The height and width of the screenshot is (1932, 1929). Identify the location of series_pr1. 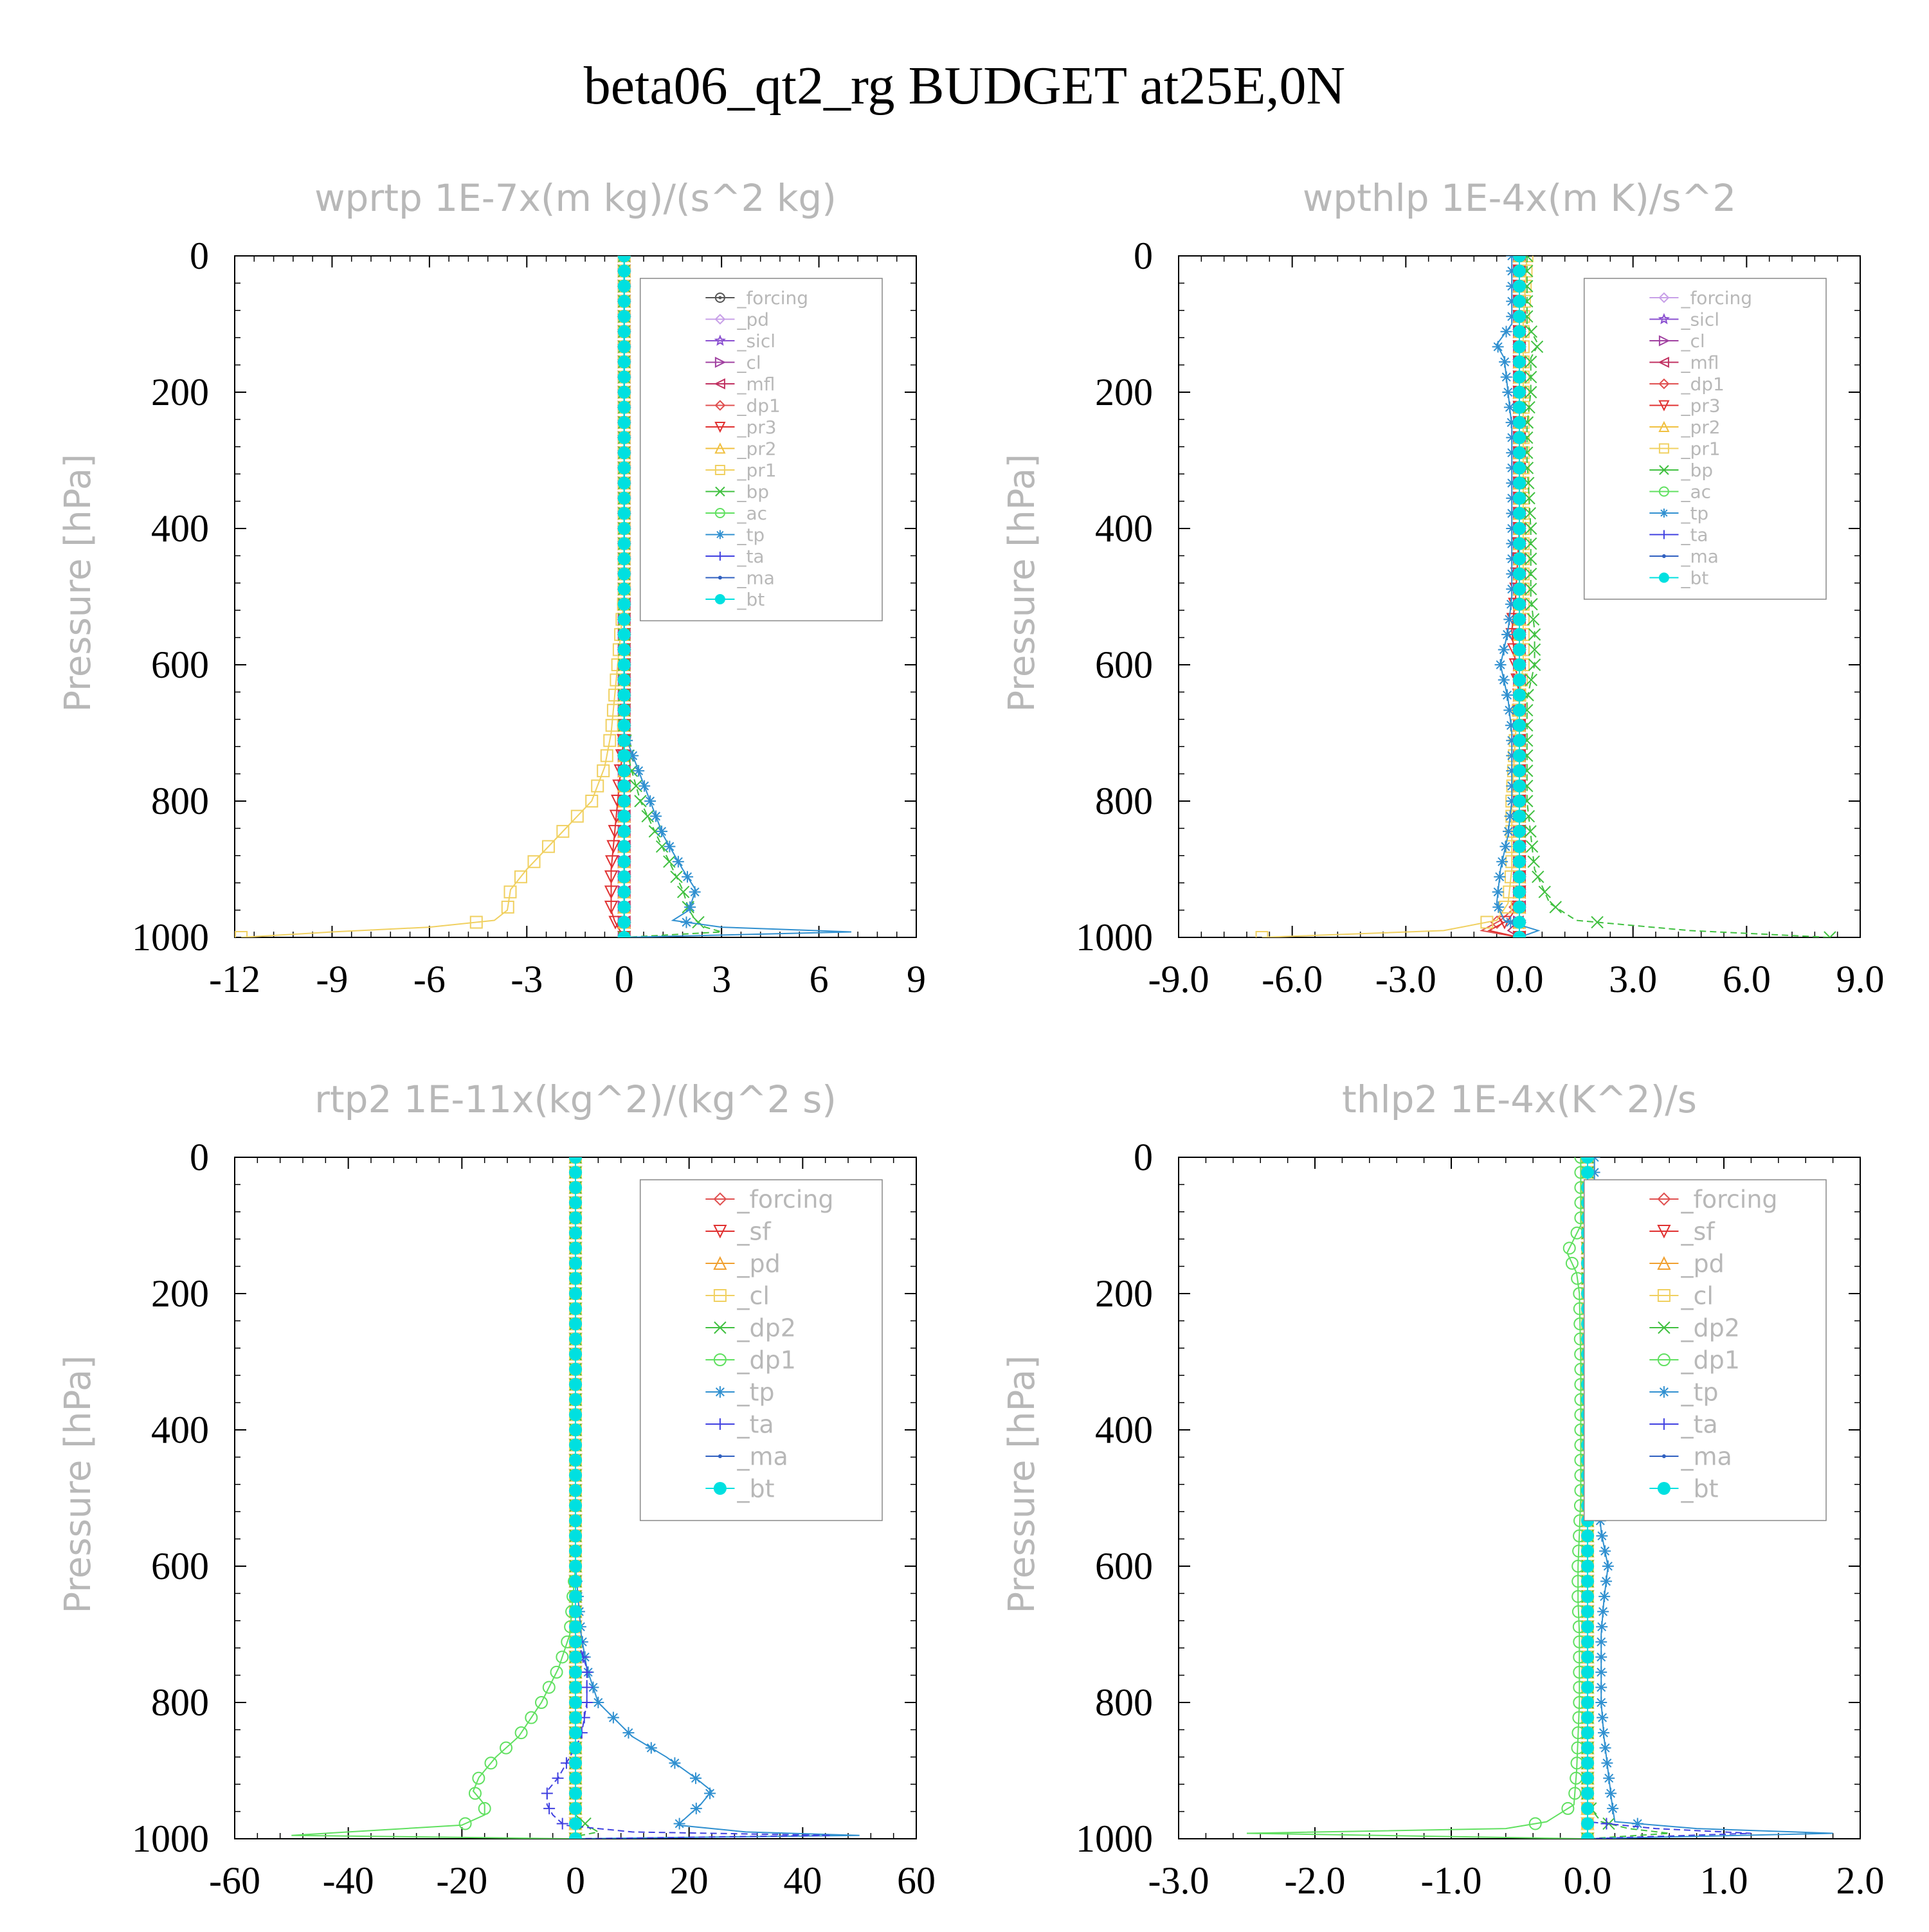
(433, 596).